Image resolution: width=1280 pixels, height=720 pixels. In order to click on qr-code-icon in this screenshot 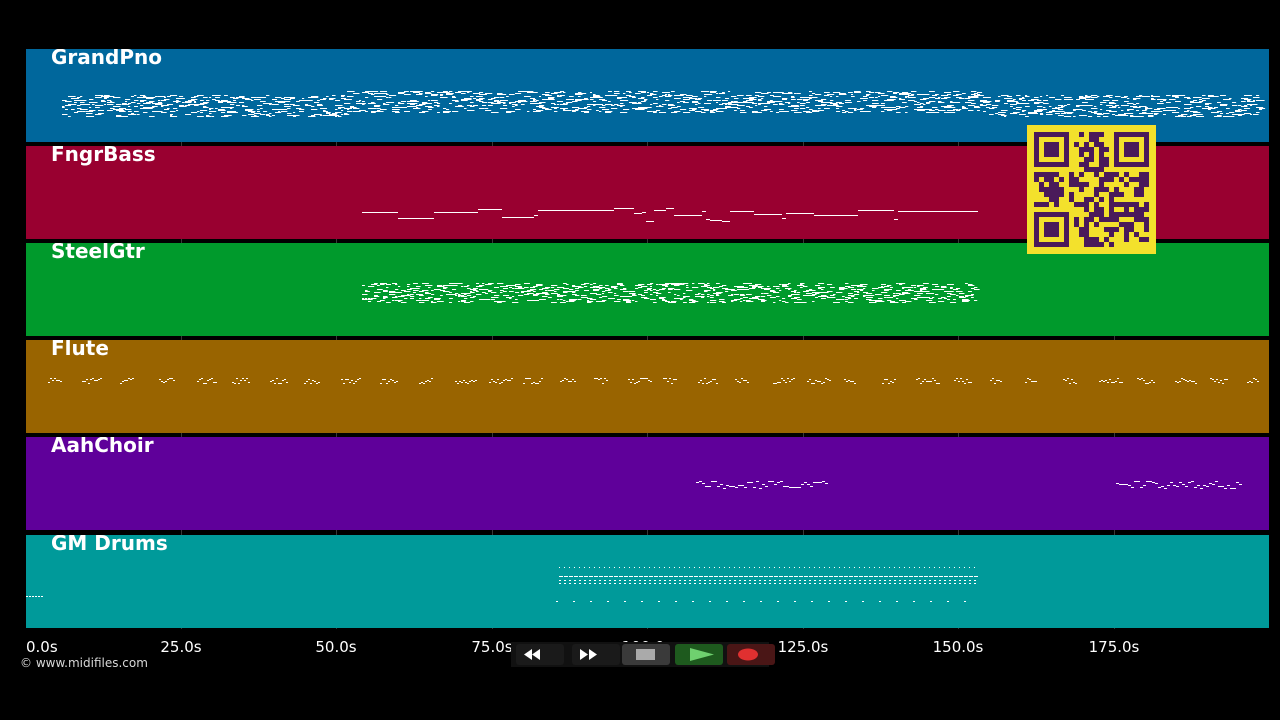, I will do `click(1091, 189)`.